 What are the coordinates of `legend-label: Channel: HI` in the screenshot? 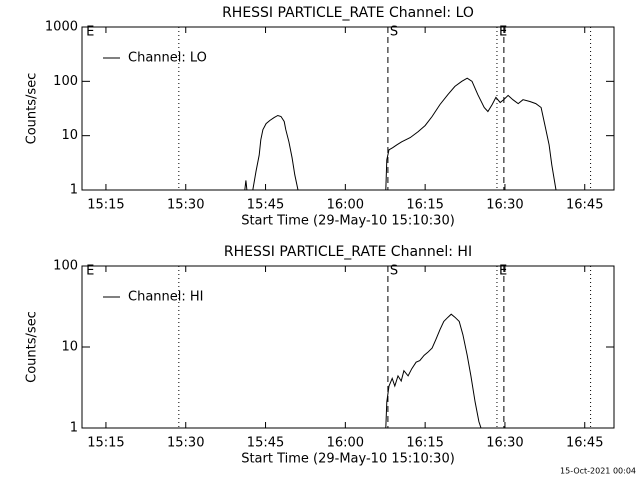 It's located at (166, 297).